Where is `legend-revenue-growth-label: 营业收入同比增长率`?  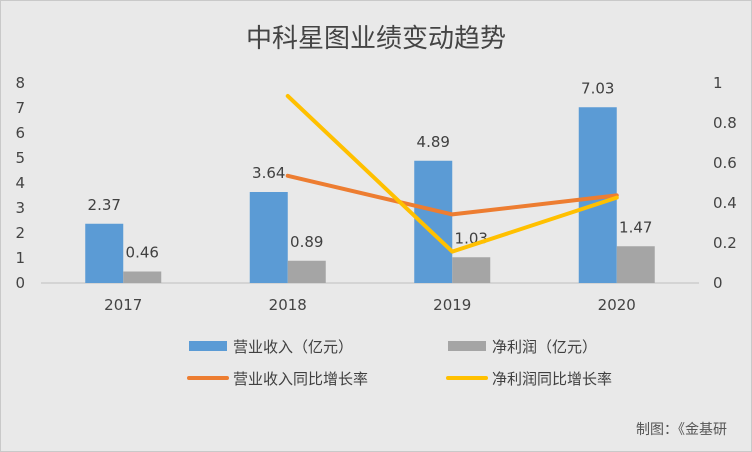
legend-revenue-growth-label: 营业收入同比增长率 is located at coordinates (300, 379).